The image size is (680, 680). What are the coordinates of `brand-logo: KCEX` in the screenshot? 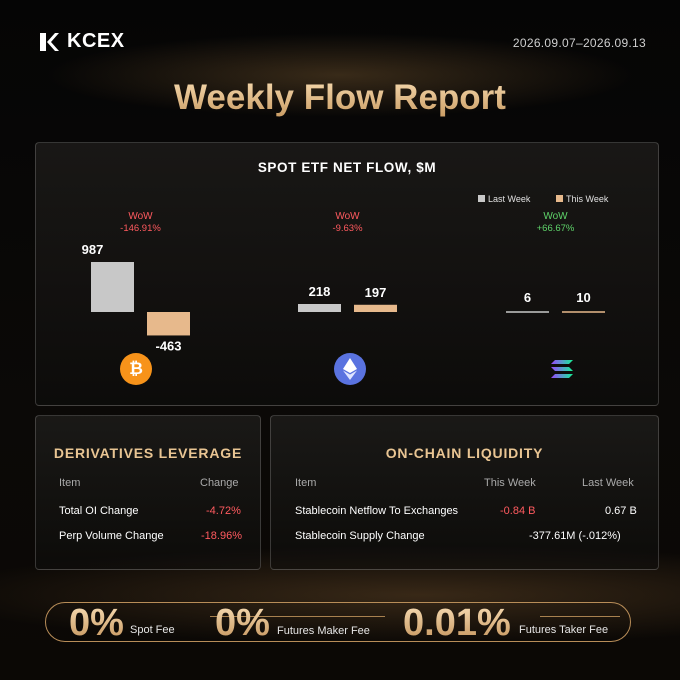 It's located at (81, 41).